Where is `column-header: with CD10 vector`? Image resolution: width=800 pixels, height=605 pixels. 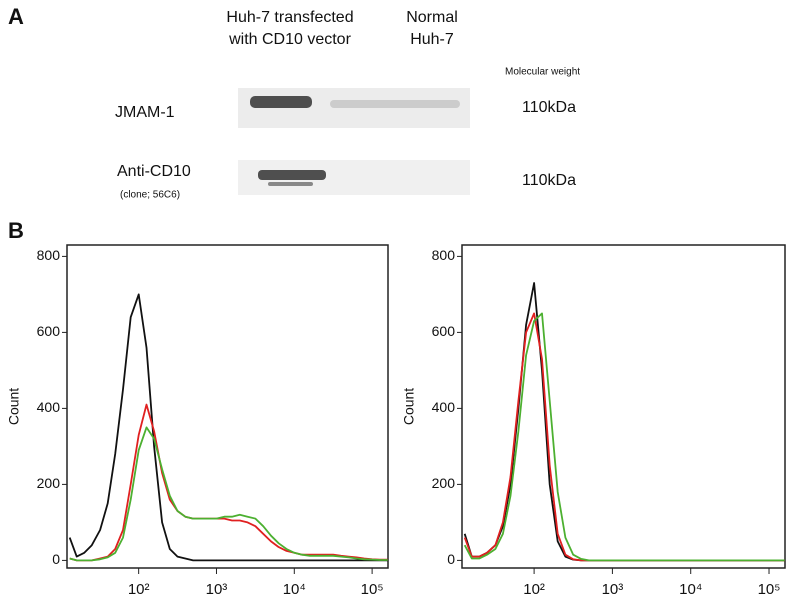
column-header: with CD10 vector is located at coordinates (289, 39).